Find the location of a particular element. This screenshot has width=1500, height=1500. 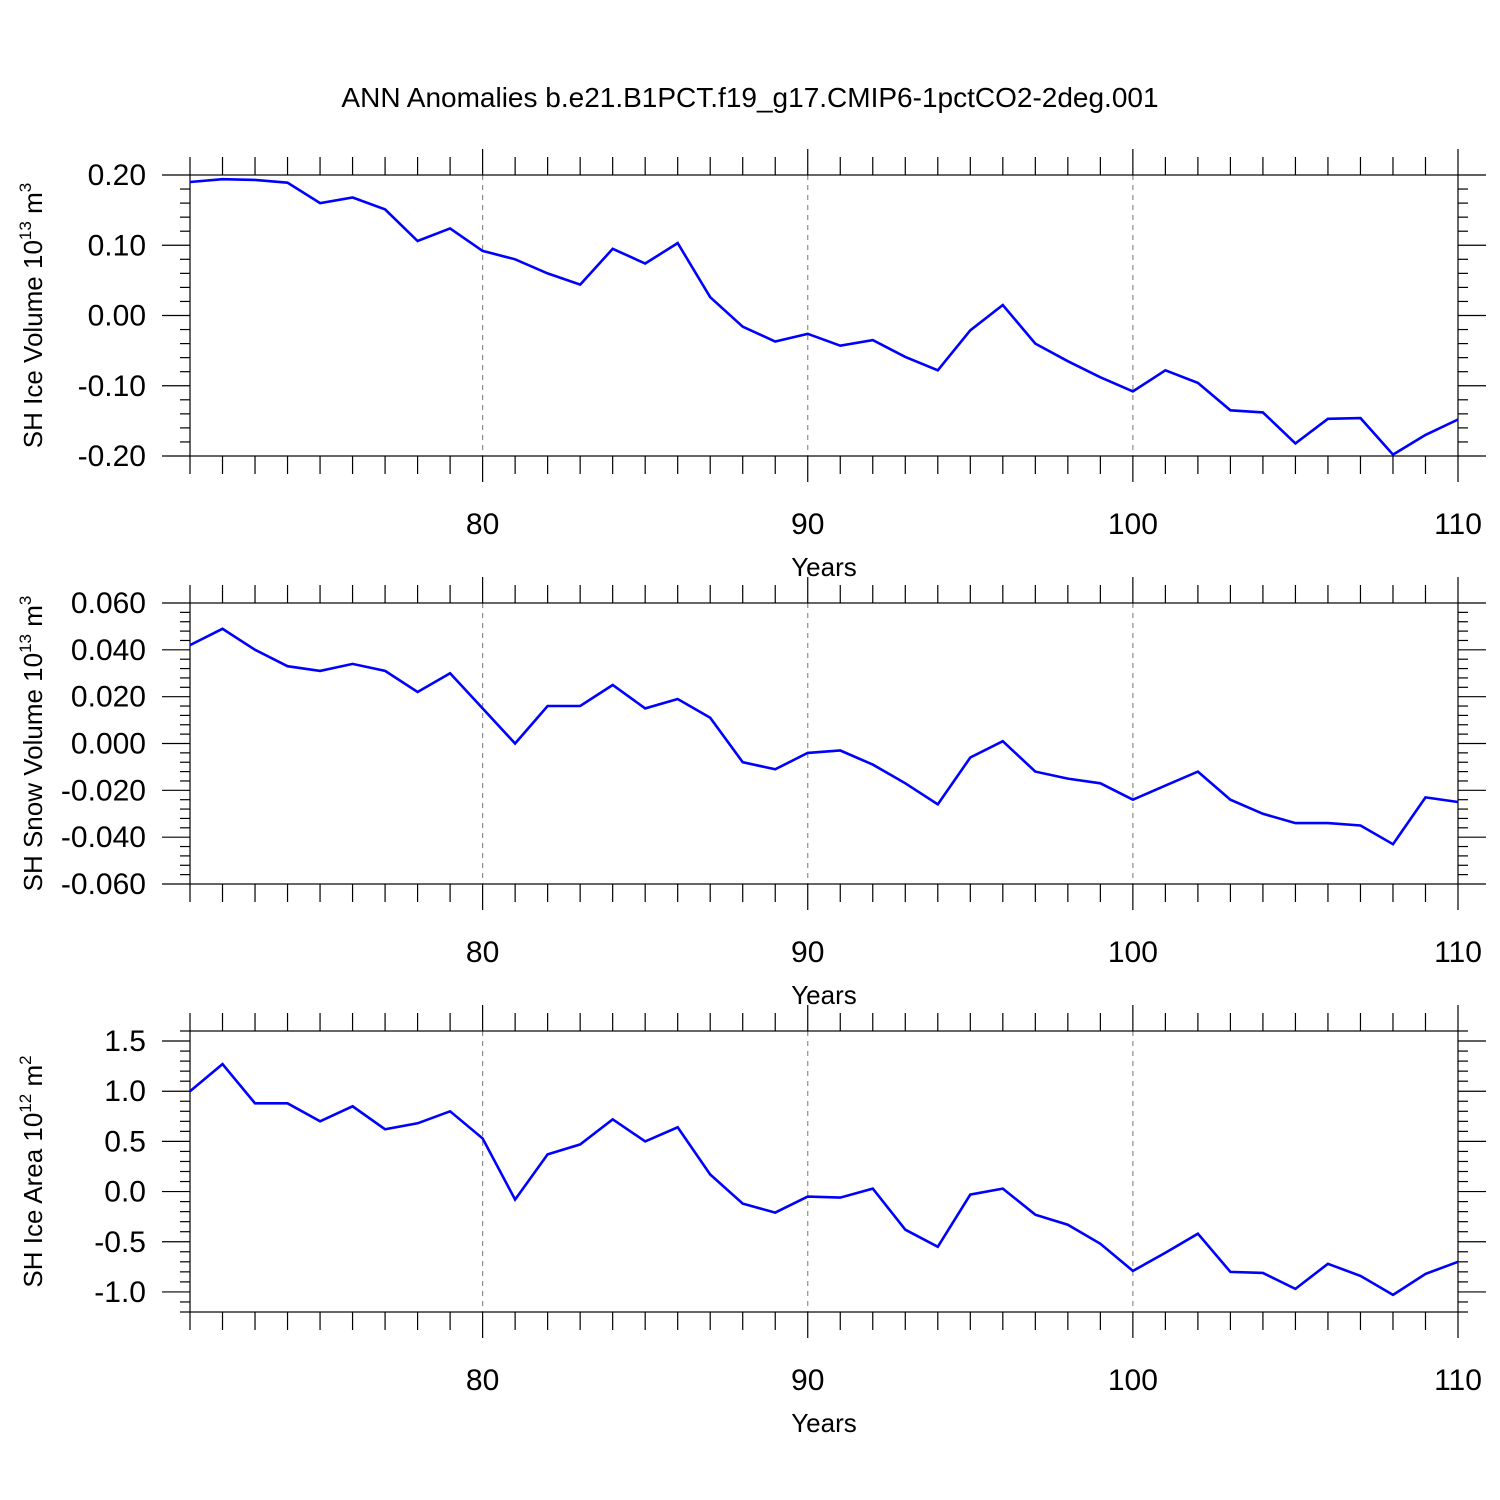

y-tick-label: -0.040 is located at coordinates (103, 837).